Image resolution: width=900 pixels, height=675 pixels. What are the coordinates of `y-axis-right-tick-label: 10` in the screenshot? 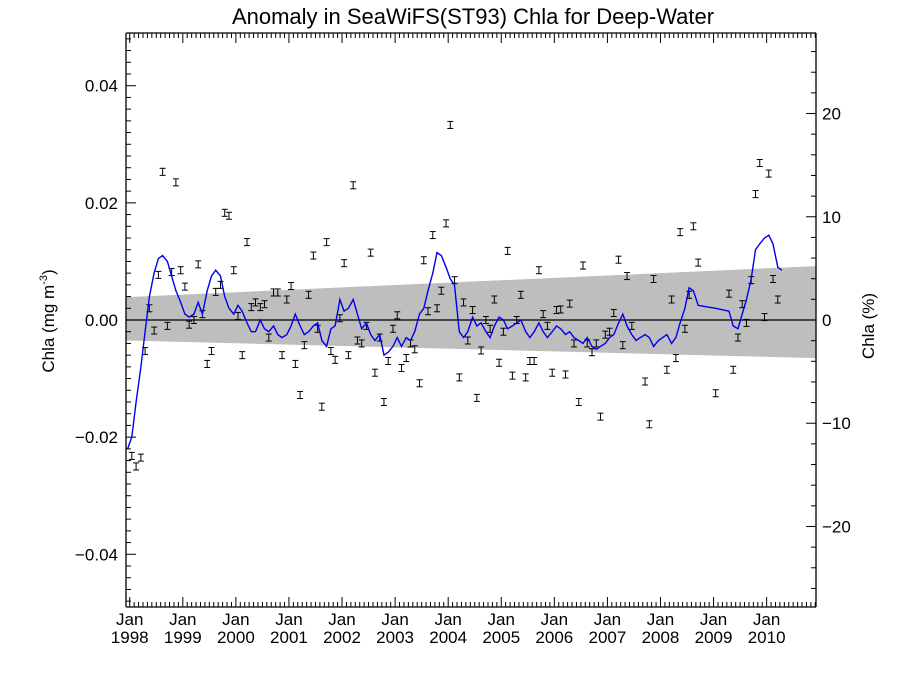 It's located at (831, 217).